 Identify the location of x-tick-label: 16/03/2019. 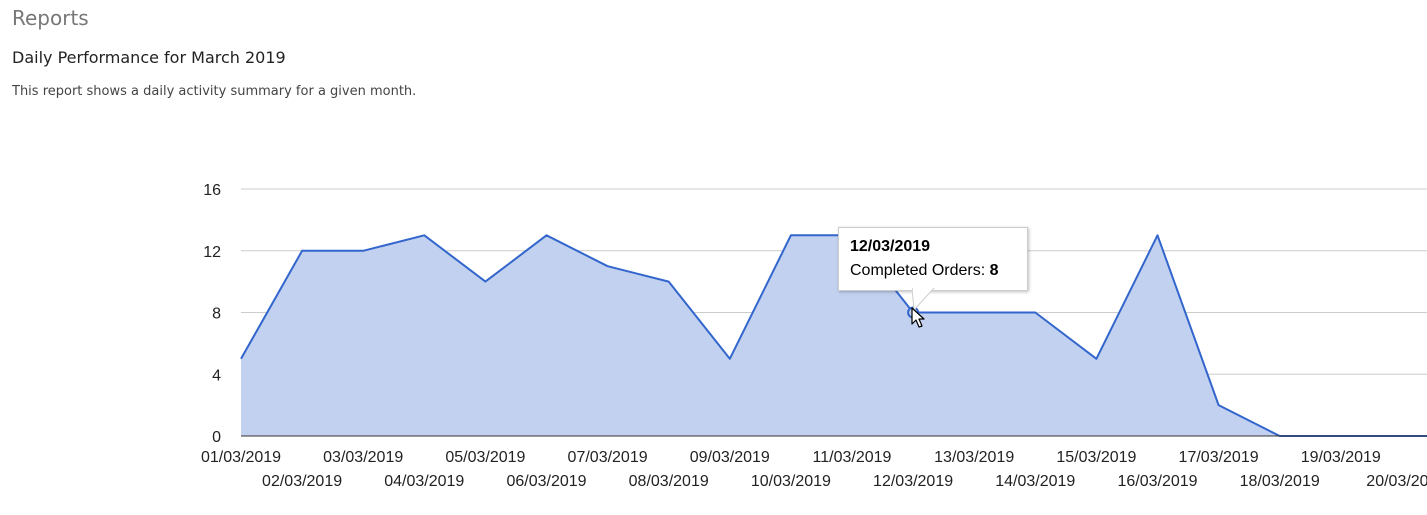
(1157, 481).